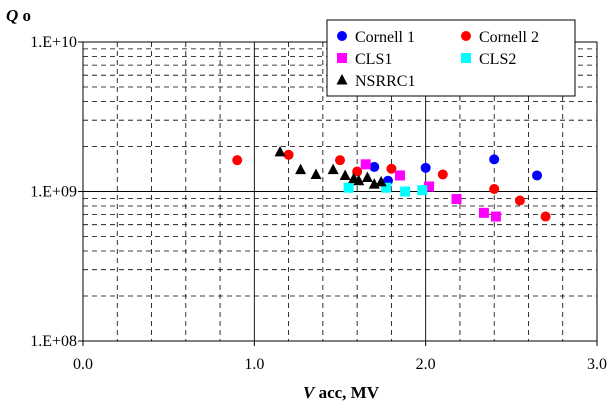 The width and height of the screenshot is (610, 405). I want to click on x-axis-title: V acc, MV, so click(341, 392).